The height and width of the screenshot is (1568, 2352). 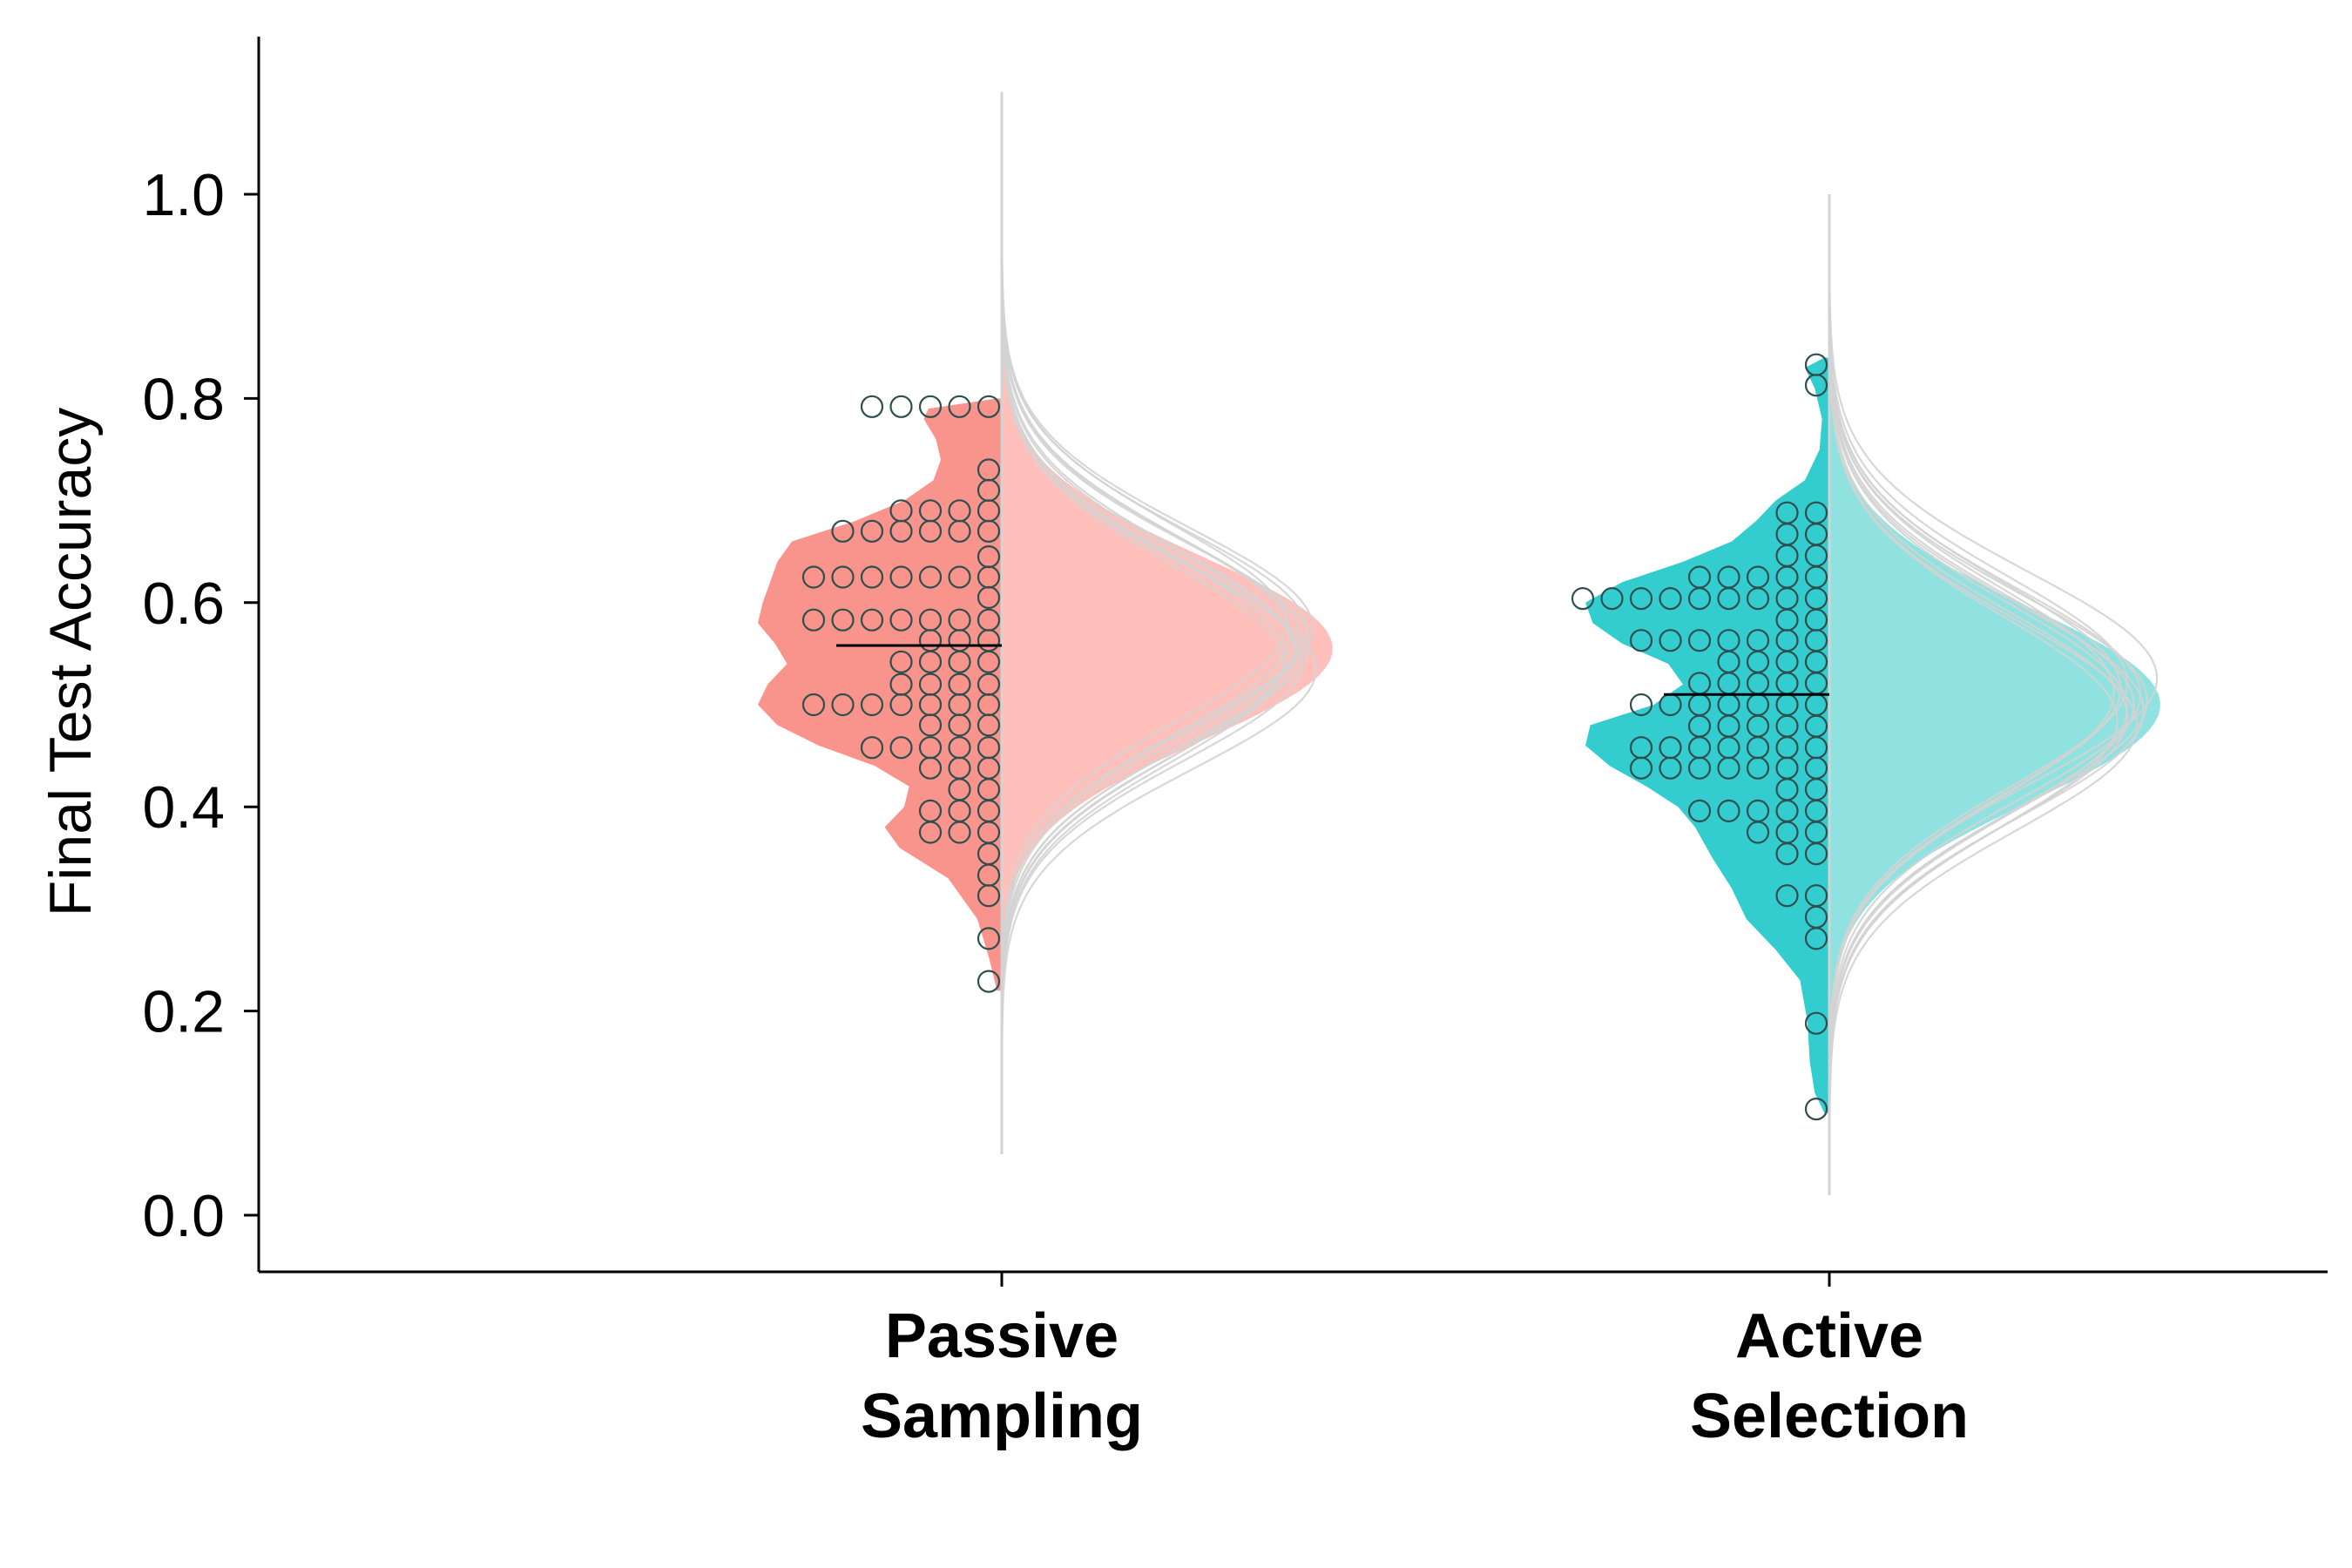 What do you see at coordinates (70, 662) in the screenshot?
I see `y-axis-title: Final Test Accuracy` at bounding box center [70, 662].